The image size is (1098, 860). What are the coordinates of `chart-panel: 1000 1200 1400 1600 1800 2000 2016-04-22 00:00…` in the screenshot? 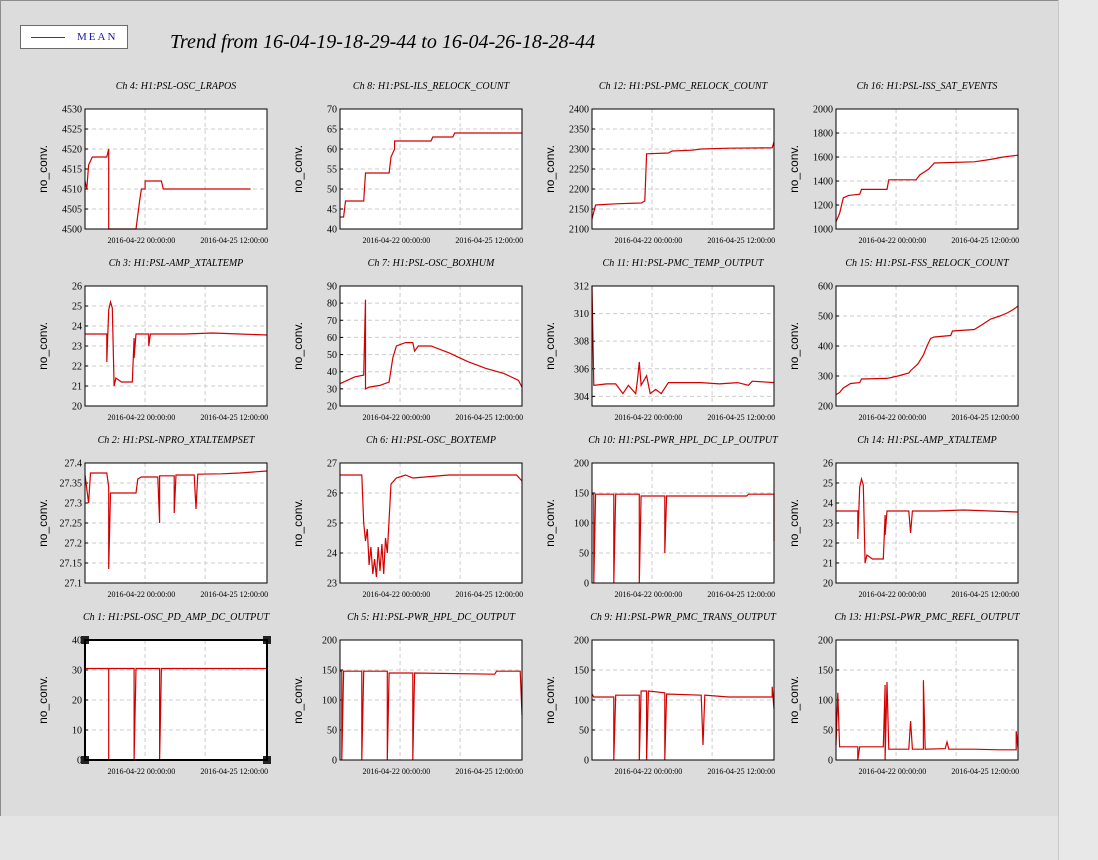 It's located at (903, 163).